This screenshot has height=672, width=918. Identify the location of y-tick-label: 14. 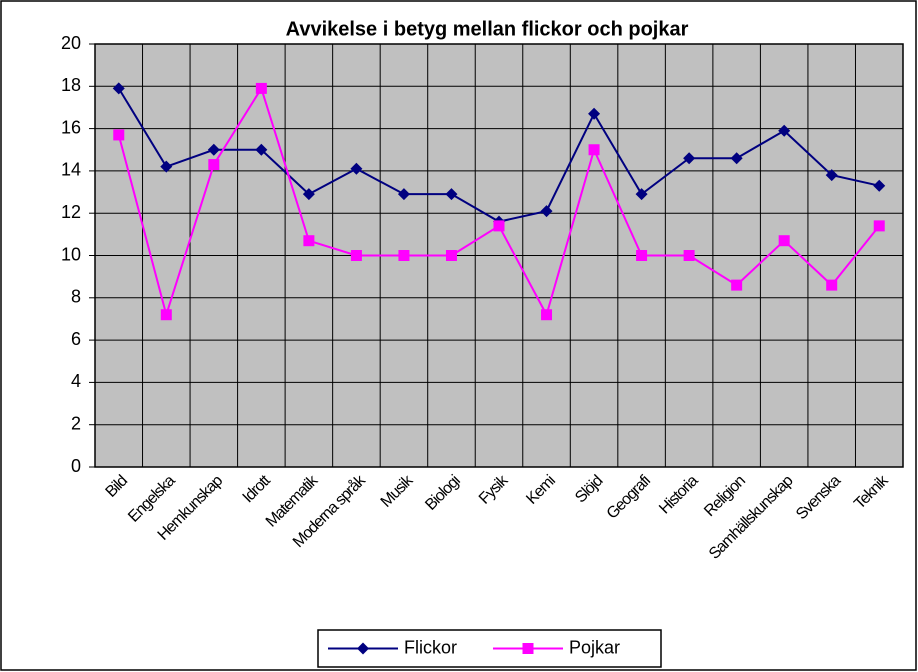
(71, 170).